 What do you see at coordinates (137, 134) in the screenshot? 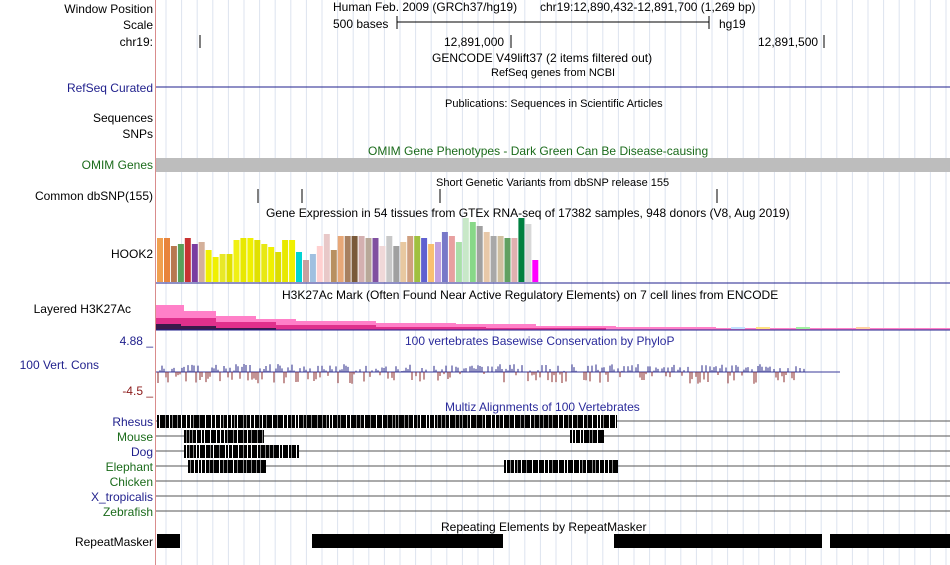
I see `snps-track-label: SNPs` at bounding box center [137, 134].